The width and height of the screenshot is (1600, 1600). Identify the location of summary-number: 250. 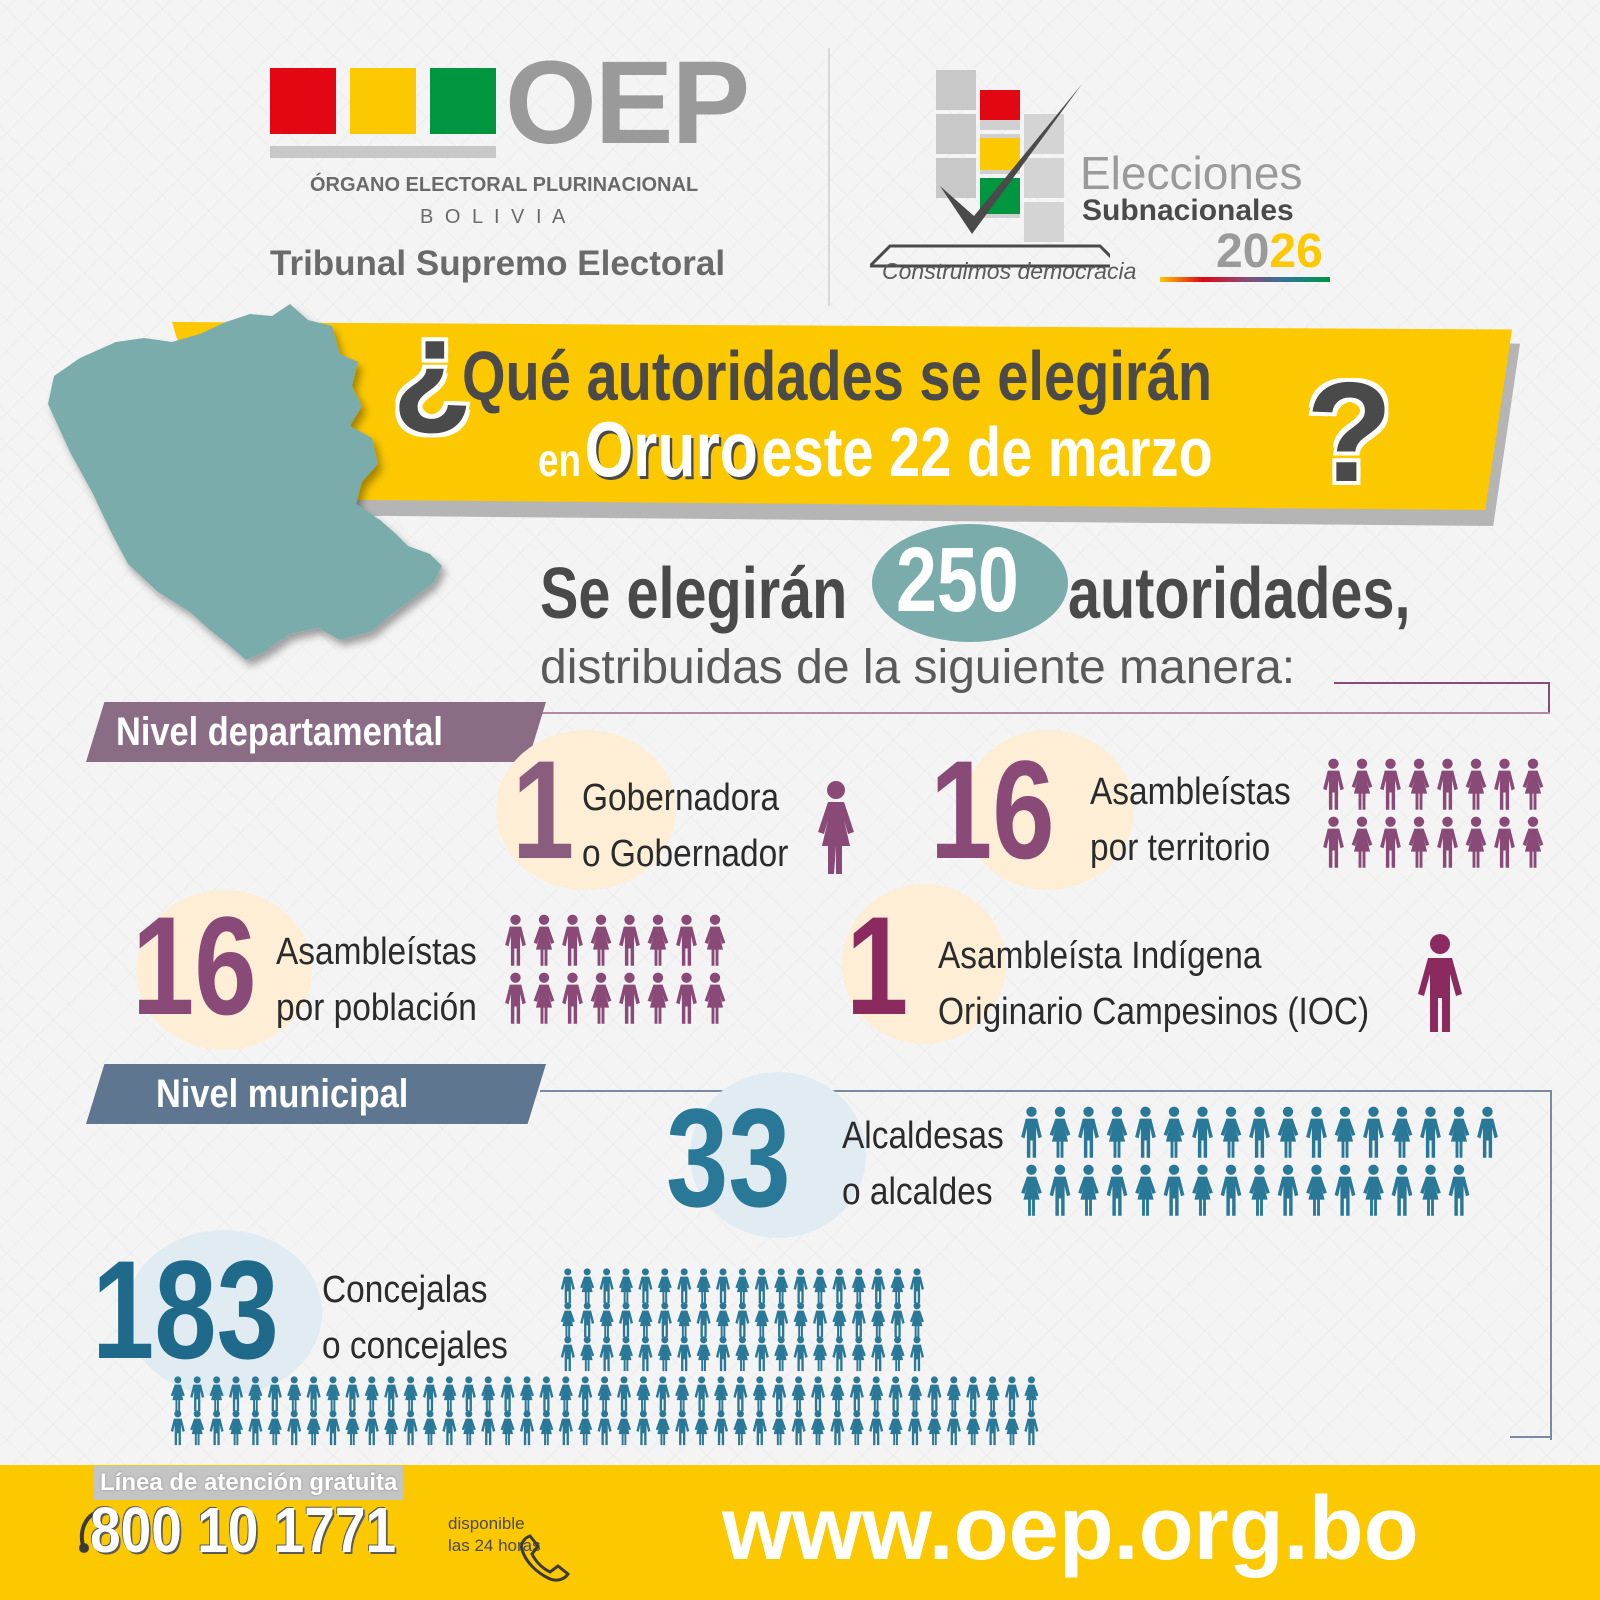
(957, 580).